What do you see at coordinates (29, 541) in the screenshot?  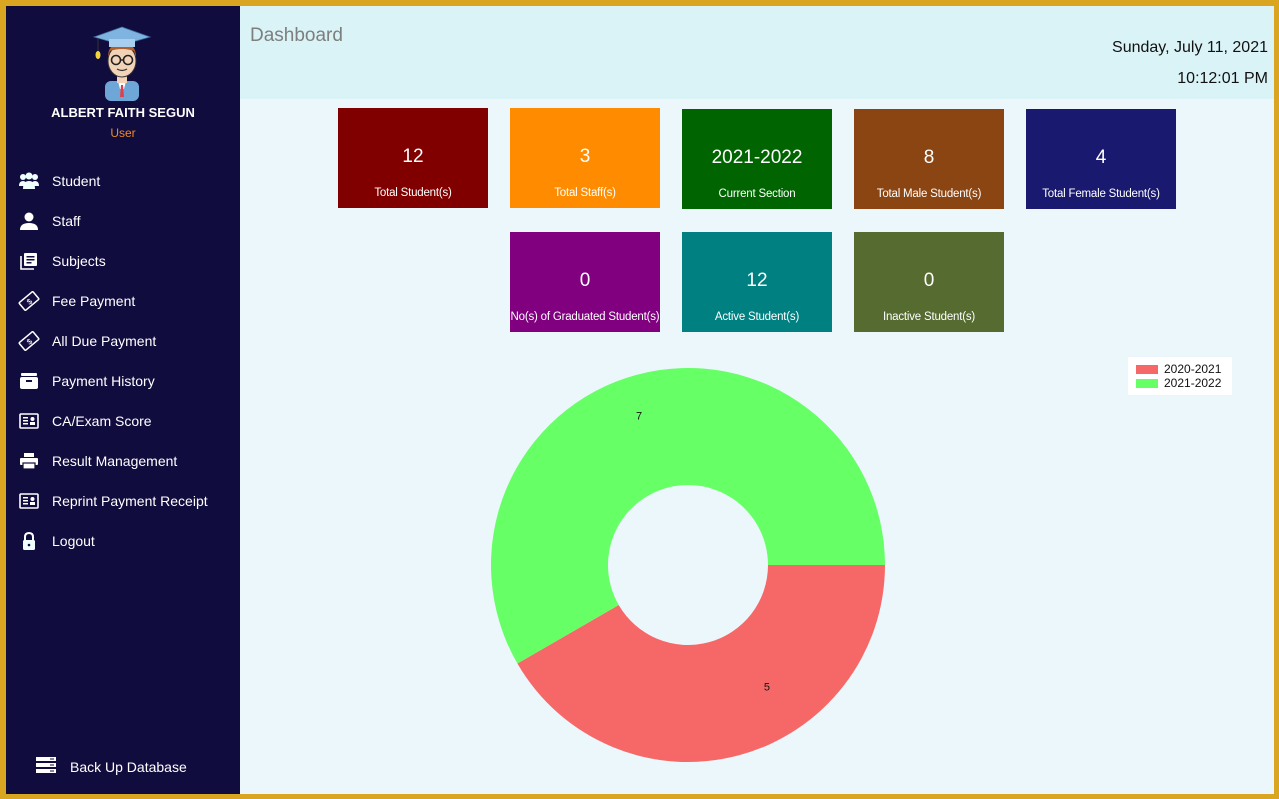 I see `lock-icon` at bounding box center [29, 541].